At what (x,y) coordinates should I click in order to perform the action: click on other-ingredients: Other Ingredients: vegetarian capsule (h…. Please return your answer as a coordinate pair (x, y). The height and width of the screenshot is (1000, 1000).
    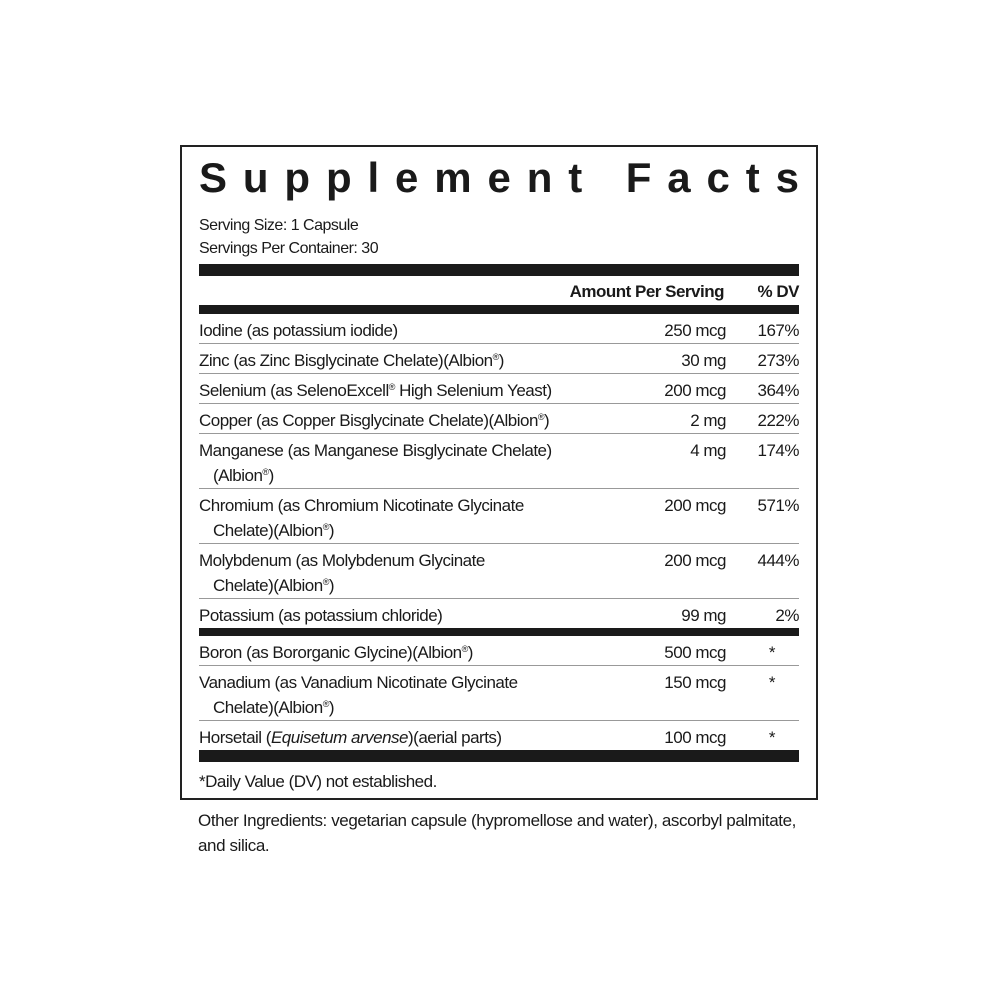
    Looking at the image, I should click on (497, 833).